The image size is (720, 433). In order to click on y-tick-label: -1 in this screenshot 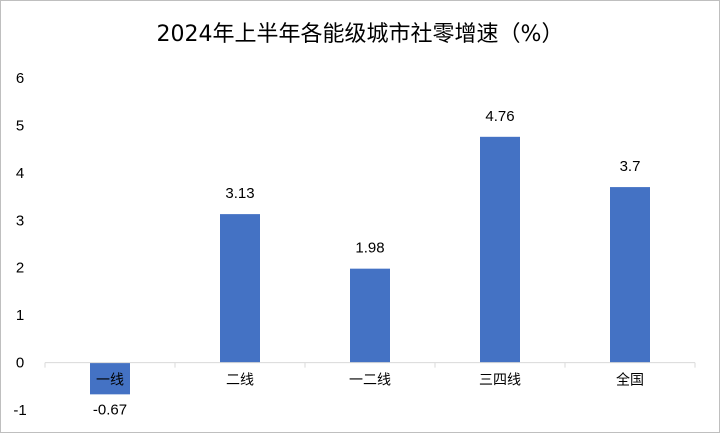, I will do `click(19, 410)`.